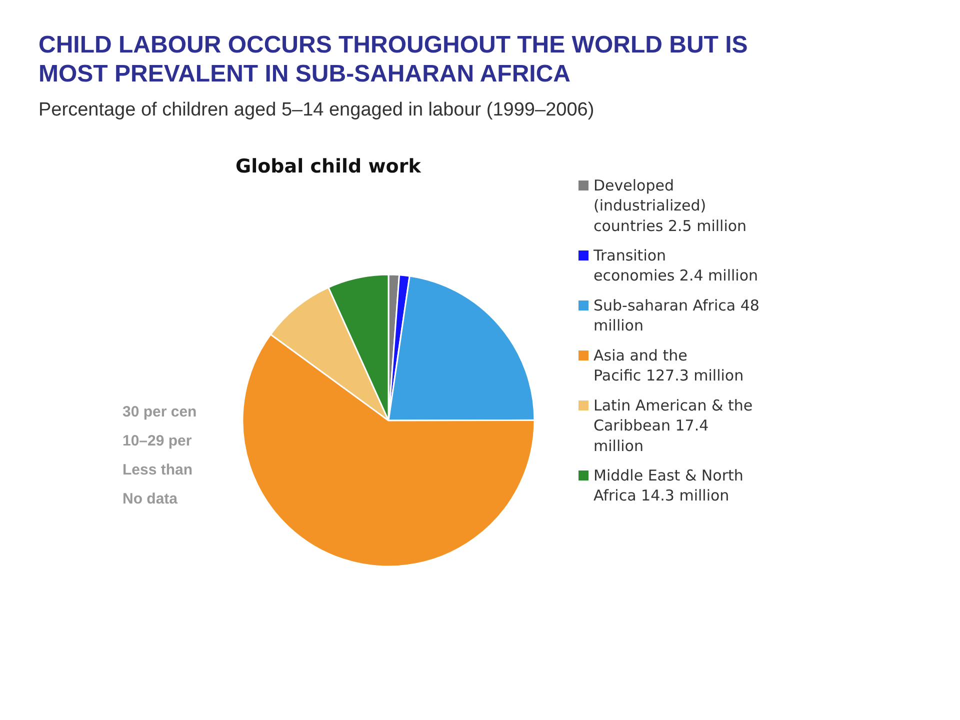 The height and width of the screenshot is (720, 960). I want to click on chart-subtitle: Percentage of children aged 5–14 engaged in labour (1999–2006), so click(316, 110).